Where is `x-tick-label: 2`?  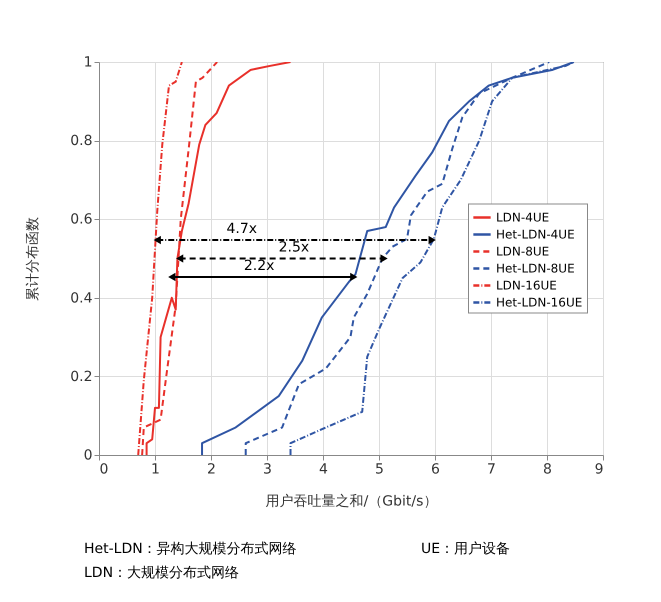 x-tick-label: 2 is located at coordinates (211, 470).